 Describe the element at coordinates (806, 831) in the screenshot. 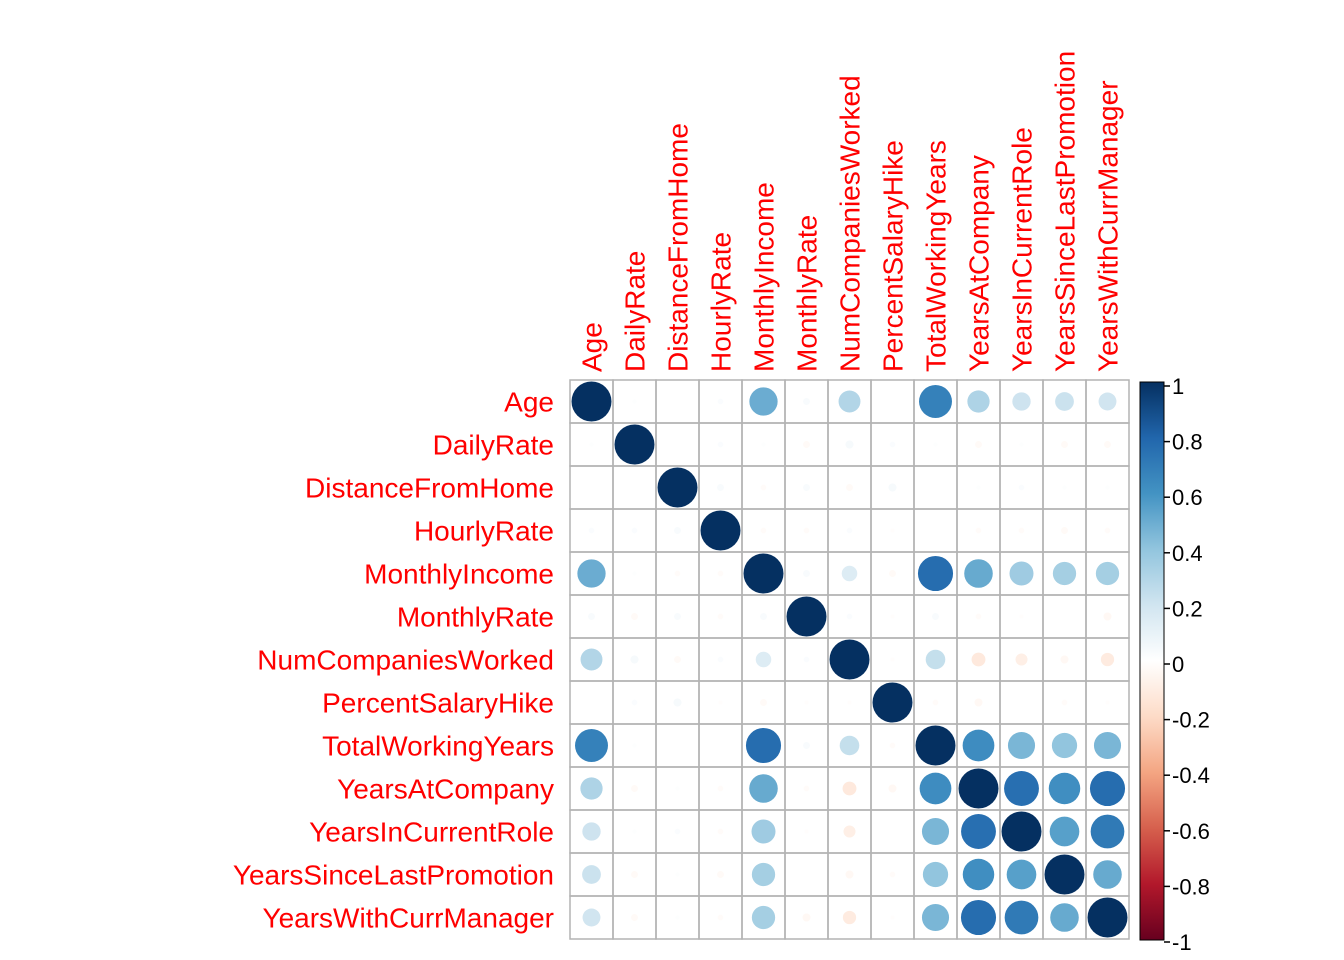

I see `correlation-circle-YearsInCurrentRole-MonthlyRate` at that location.